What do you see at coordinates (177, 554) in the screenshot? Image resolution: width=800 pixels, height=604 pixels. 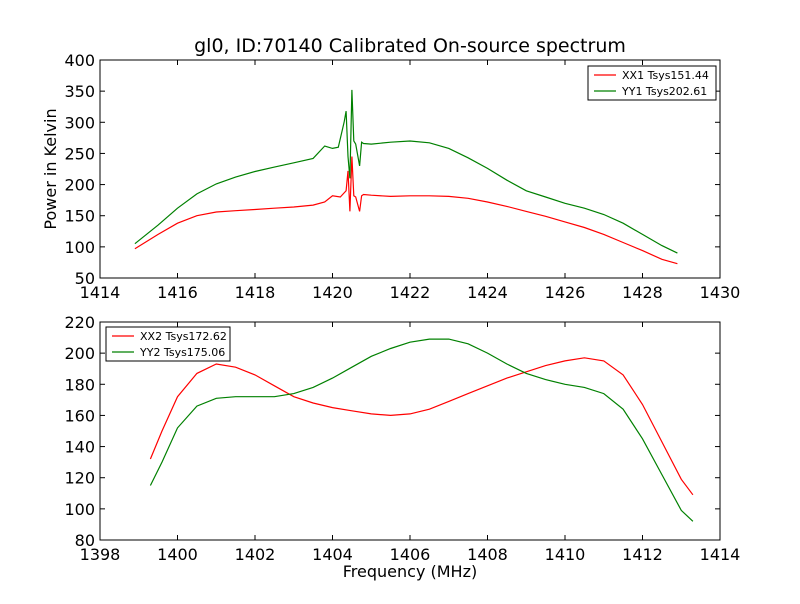 I see `x-tick-label: 1400` at bounding box center [177, 554].